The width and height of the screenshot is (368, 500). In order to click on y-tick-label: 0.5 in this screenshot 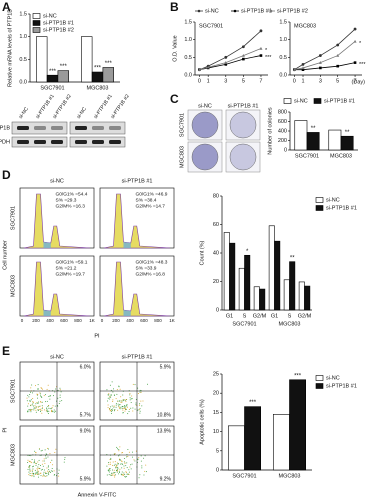, I will do `click(188, 58)`.